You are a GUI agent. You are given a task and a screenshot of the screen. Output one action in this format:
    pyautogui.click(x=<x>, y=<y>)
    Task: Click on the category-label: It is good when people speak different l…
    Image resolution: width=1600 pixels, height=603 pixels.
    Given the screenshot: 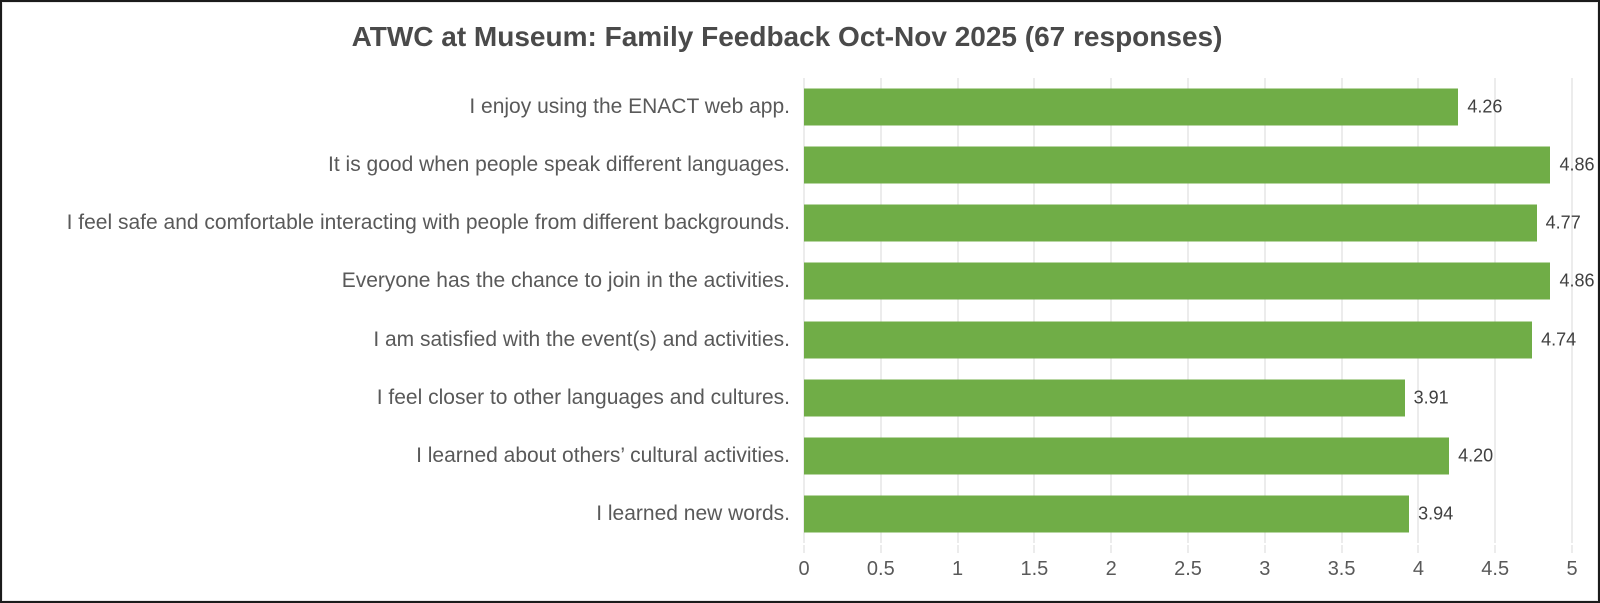 What is the action you would take?
    pyautogui.click(x=559, y=165)
    